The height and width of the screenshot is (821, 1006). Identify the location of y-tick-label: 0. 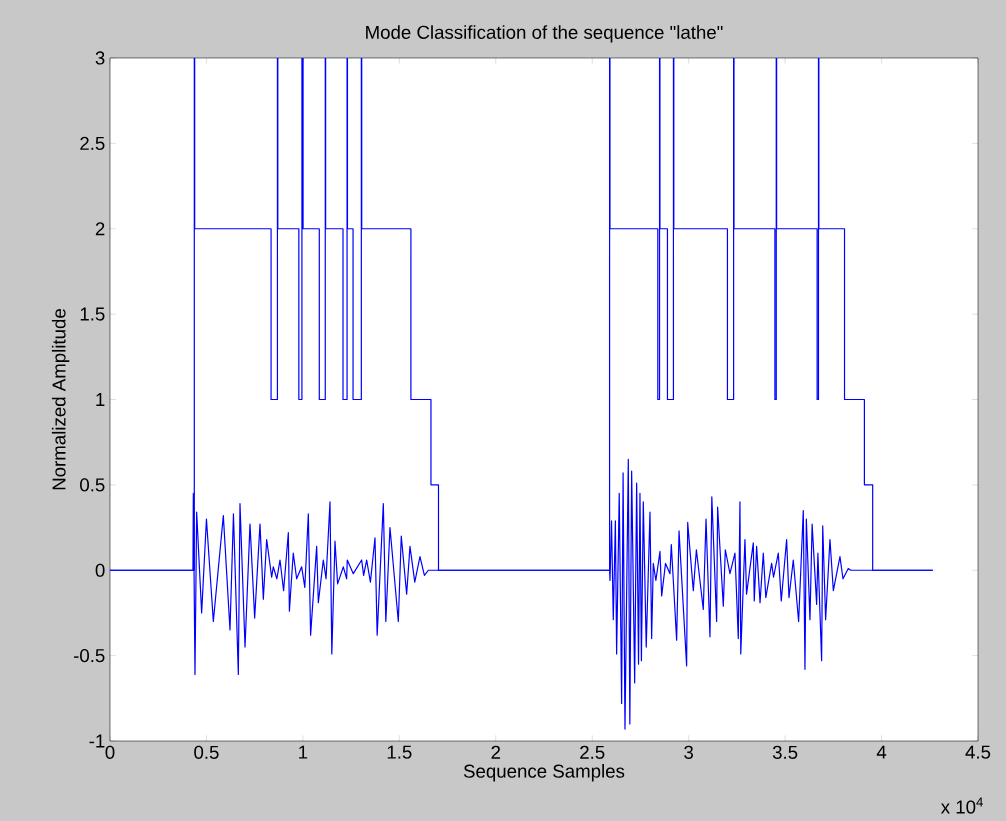
(100, 570).